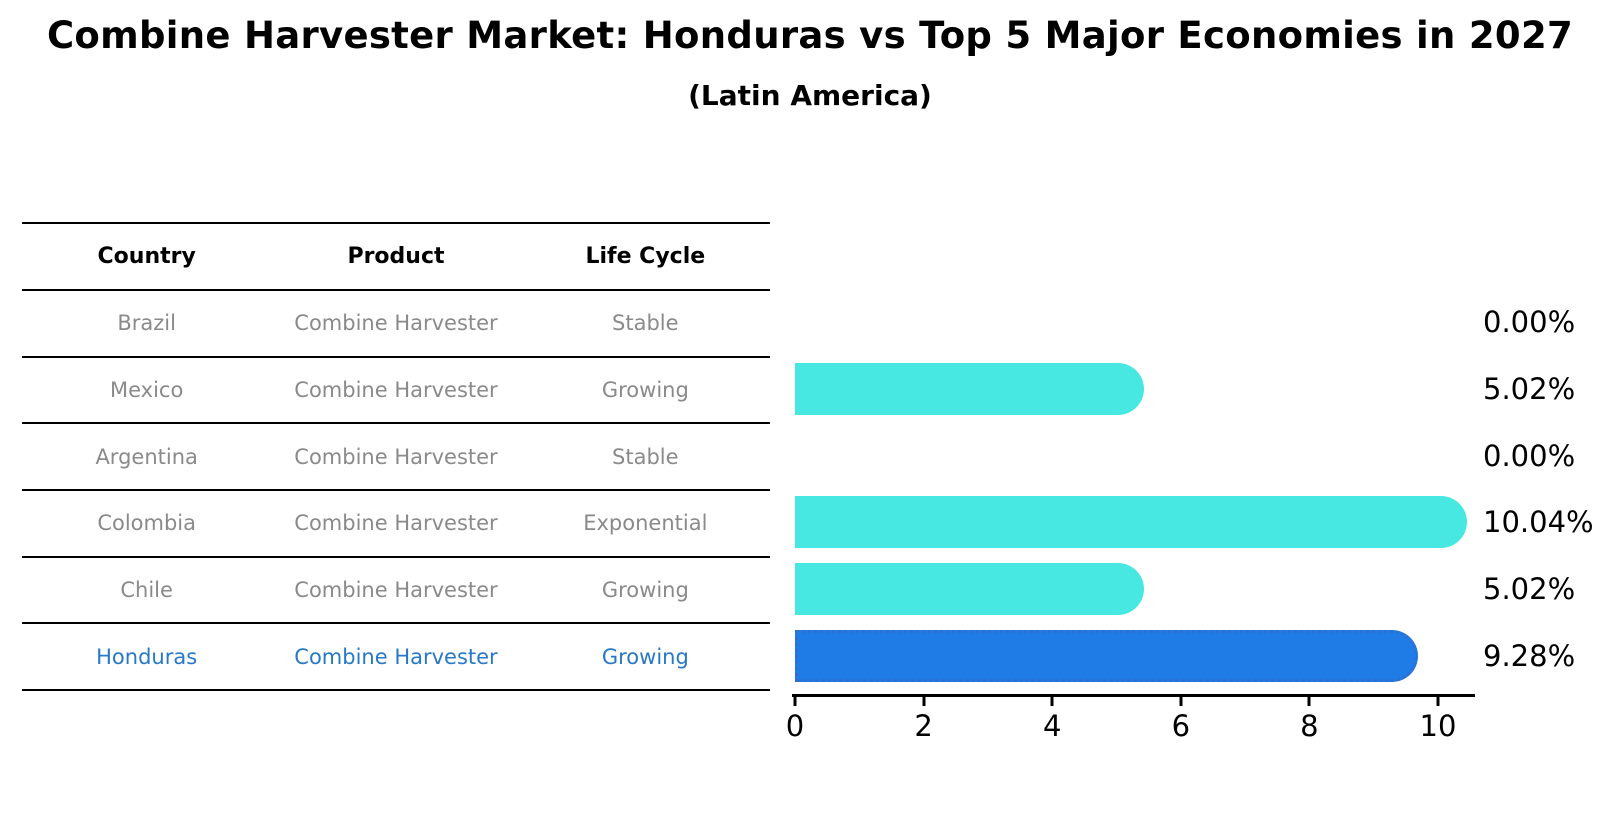 This screenshot has width=1620, height=823. Describe the element at coordinates (645, 256) in the screenshot. I see `column-header-life-cycle: Life Cycle` at that location.